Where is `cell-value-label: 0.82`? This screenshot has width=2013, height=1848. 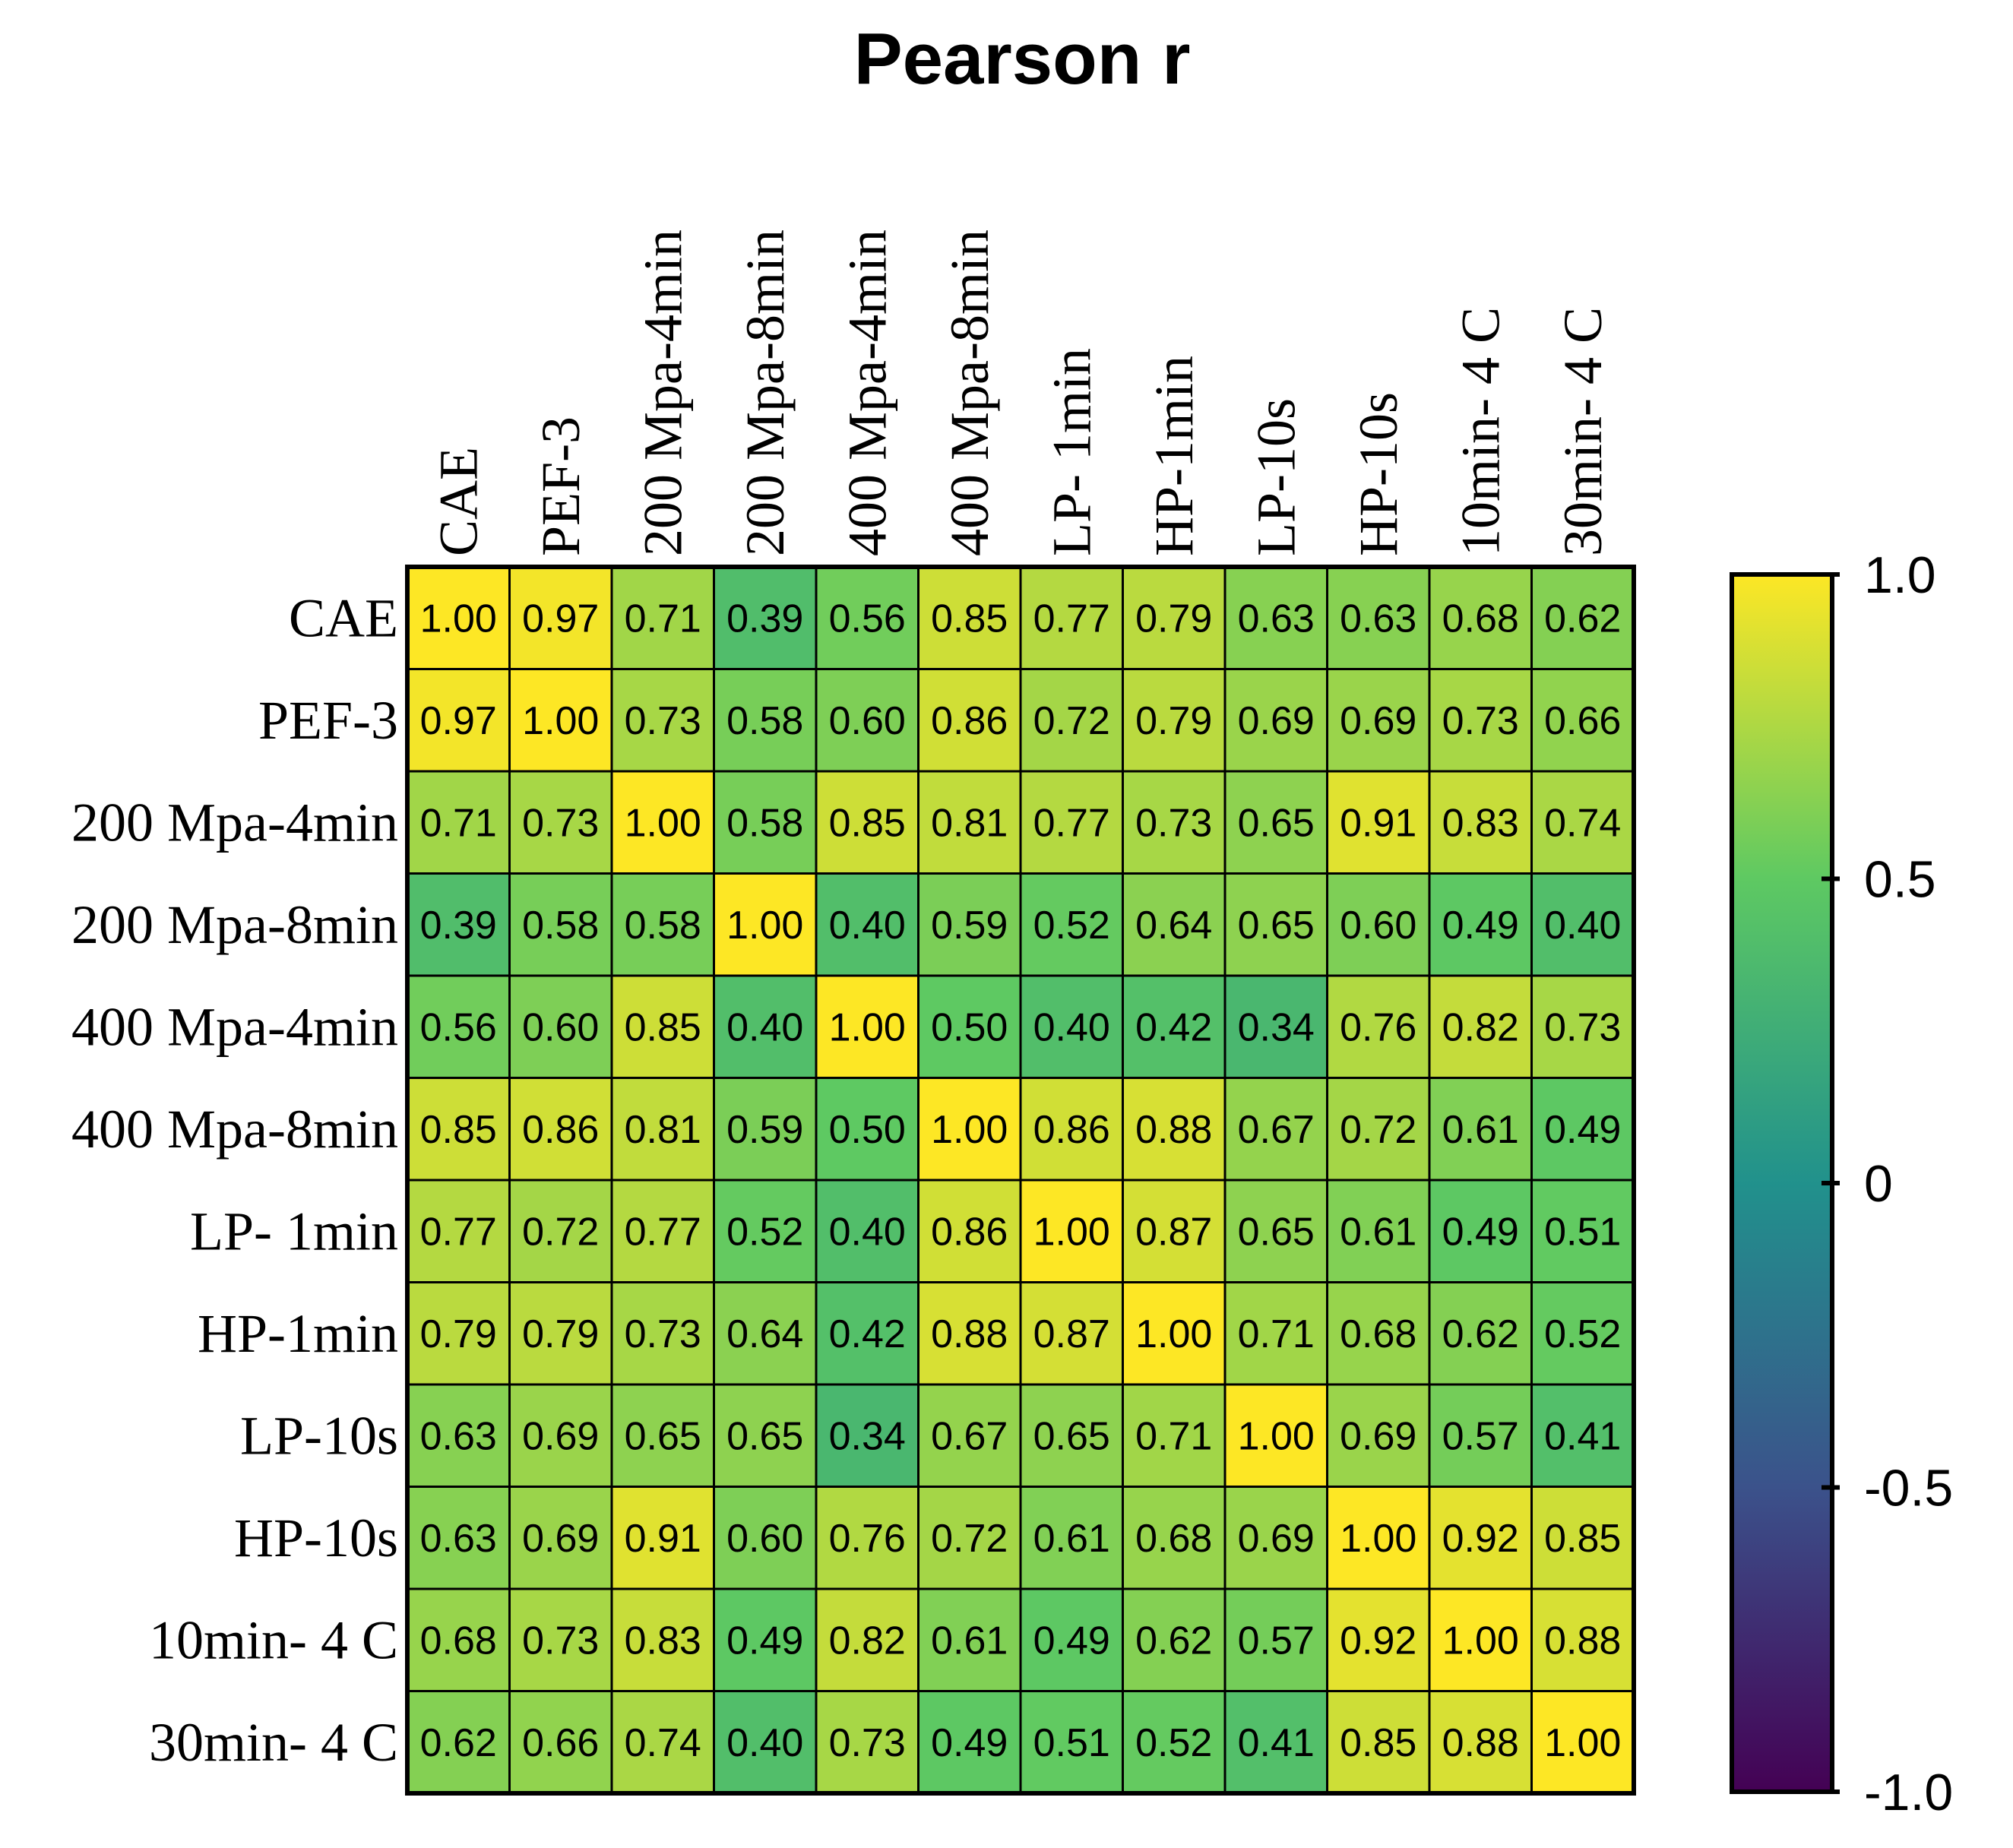 cell-value-label: 0.82 is located at coordinates (1480, 1027).